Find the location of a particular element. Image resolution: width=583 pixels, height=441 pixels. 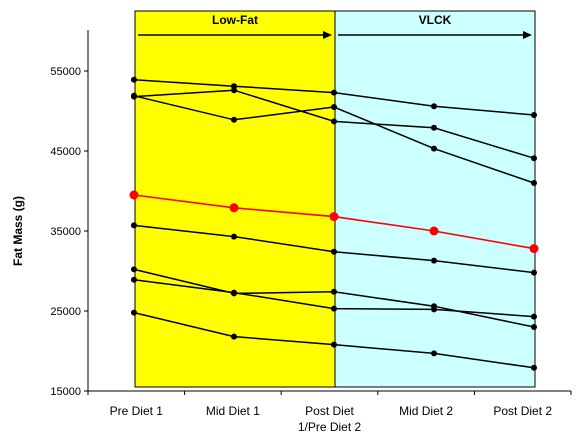

x-tick-label: Mid Diet 2 is located at coordinates (426, 411).